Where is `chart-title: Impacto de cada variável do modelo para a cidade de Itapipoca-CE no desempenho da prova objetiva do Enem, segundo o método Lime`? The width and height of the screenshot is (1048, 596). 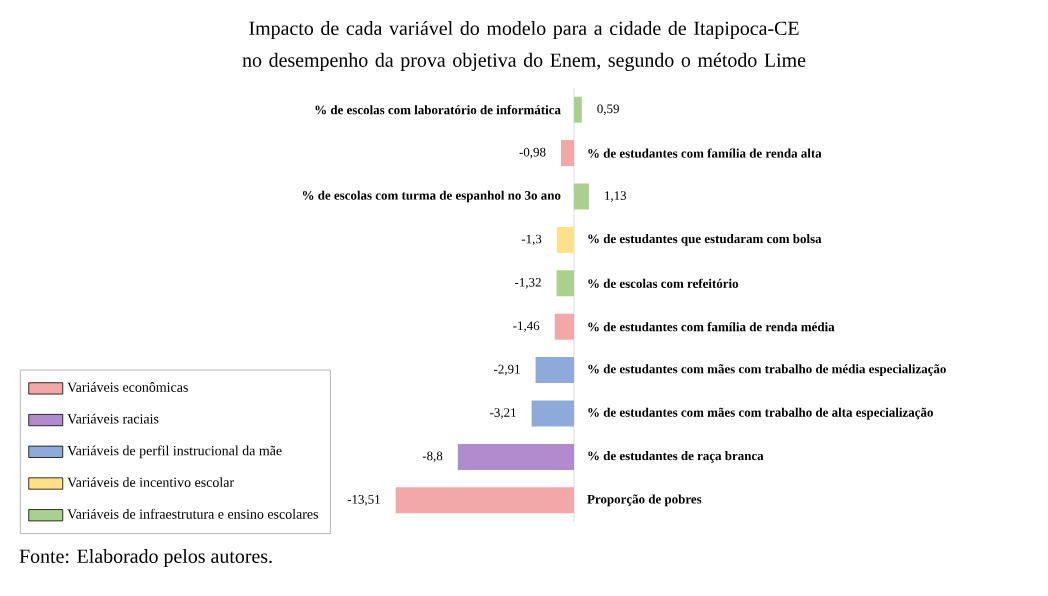
chart-title: Impacto de cada variável do modelo para a cidade de Itapipoca-CE no desempenho da prova objetiva do Enem, segundo o método Lime is located at coordinates (524, 46).